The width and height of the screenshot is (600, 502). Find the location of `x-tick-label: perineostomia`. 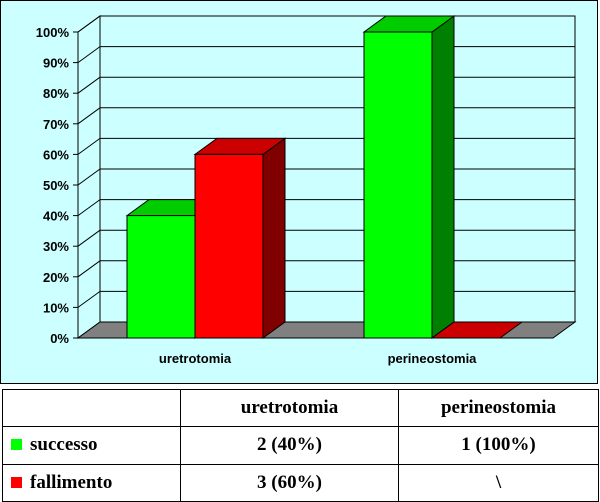

x-tick-label: perineostomia is located at coordinates (433, 358).